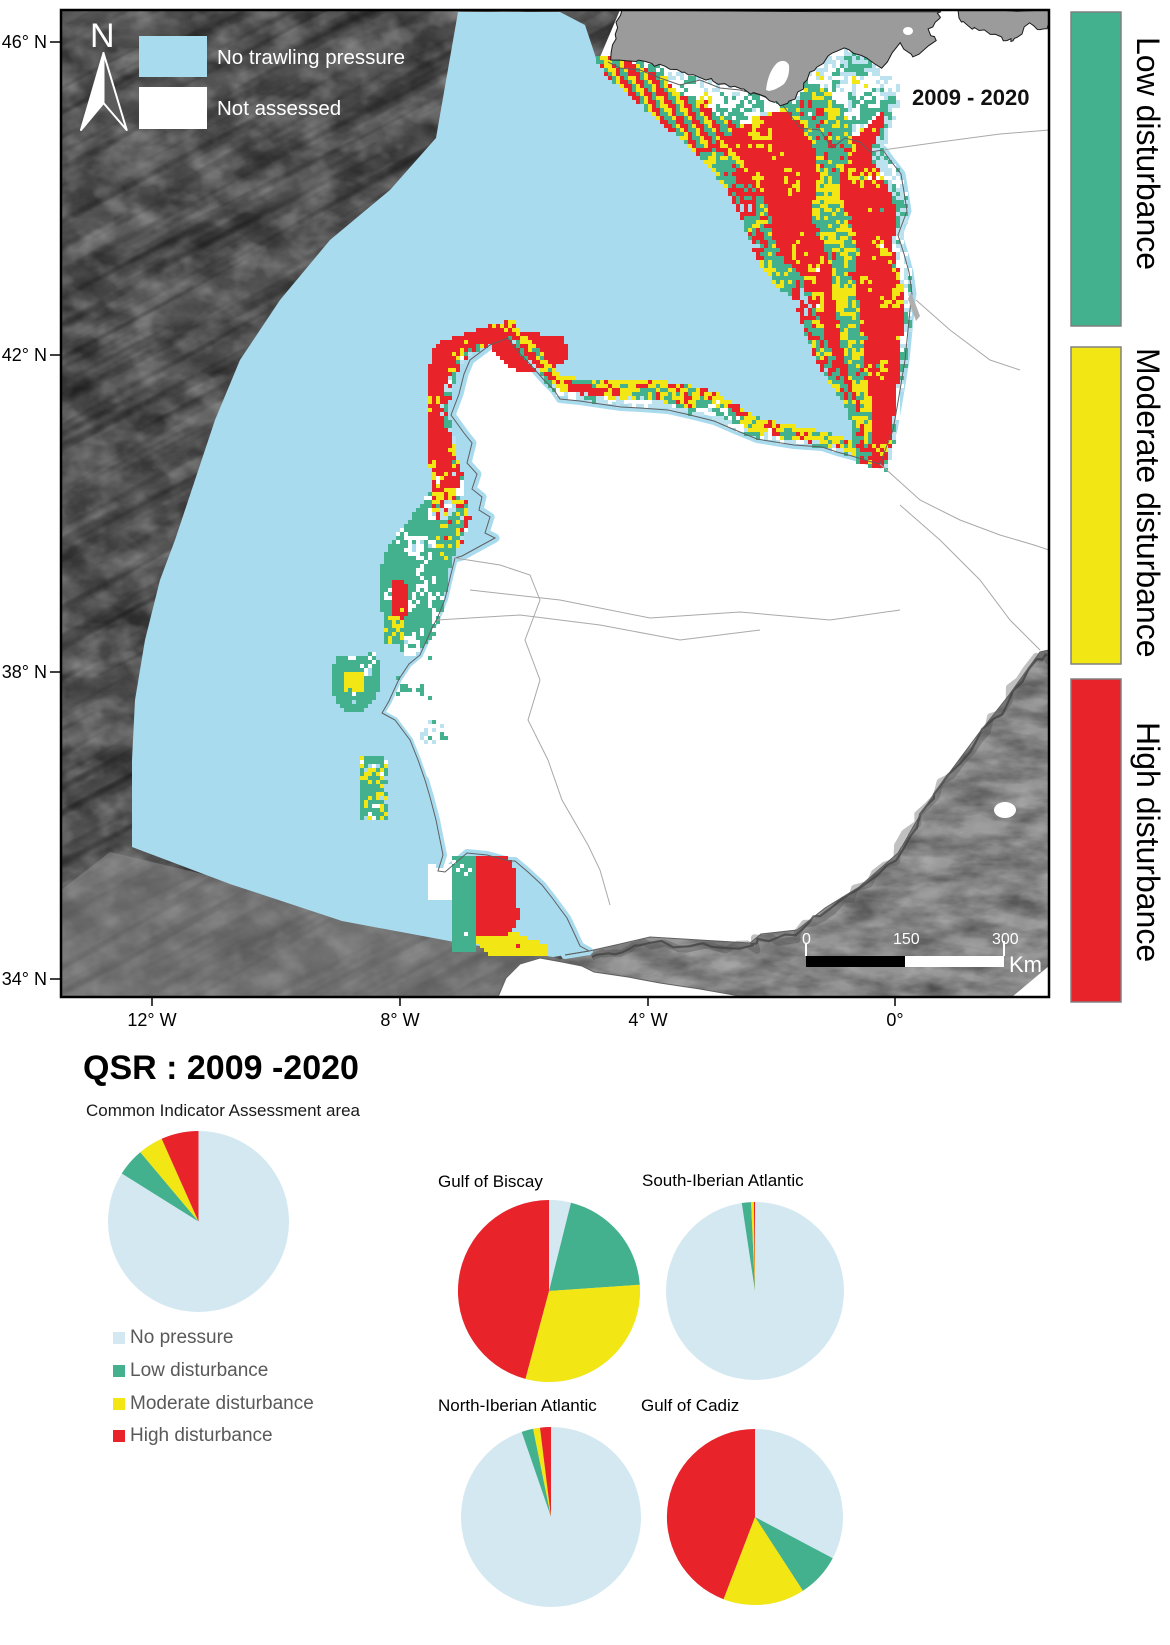  What do you see at coordinates (490, 1181) in the screenshot?
I see `svg-text: Gulf of Biscay` at bounding box center [490, 1181].